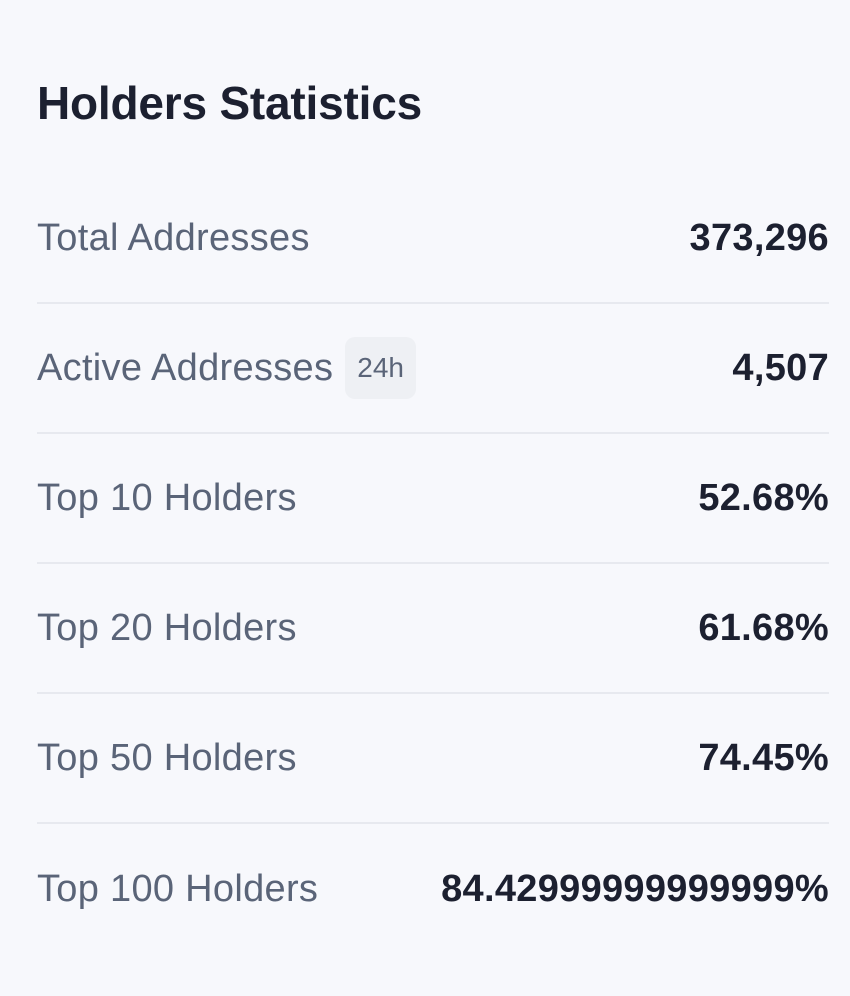  Describe the element at coordinates (433, 889) in the screenshot. I see `stat-row-top-100-holders: Top 100 Holders 84.42999999999999%` at that location.